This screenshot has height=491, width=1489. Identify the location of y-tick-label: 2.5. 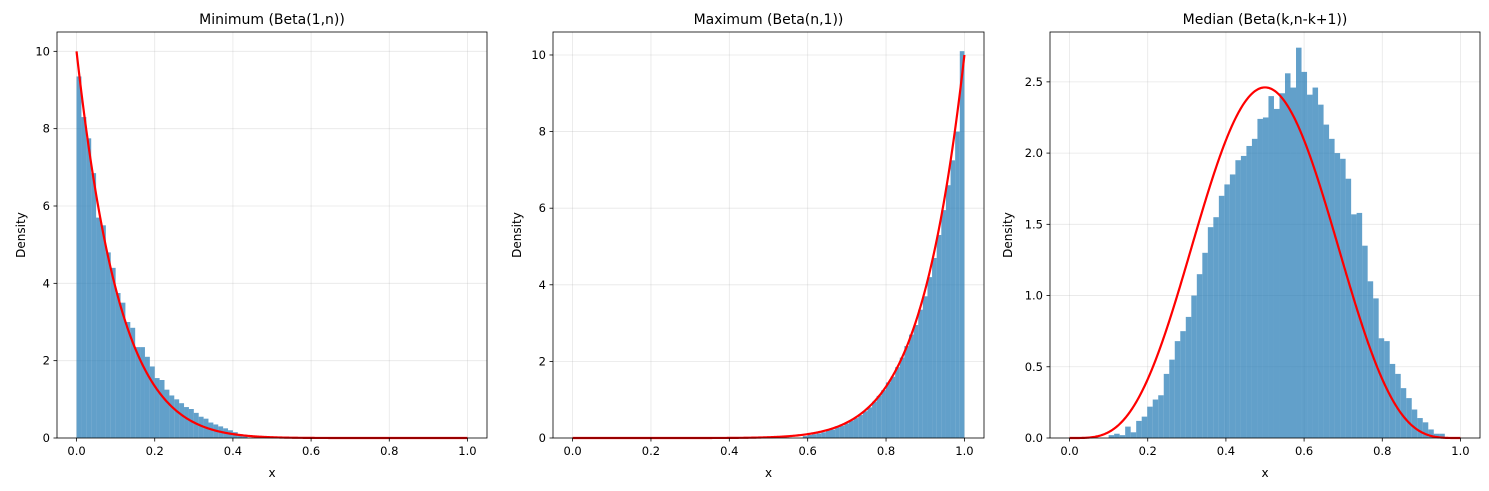
(1034, 82).